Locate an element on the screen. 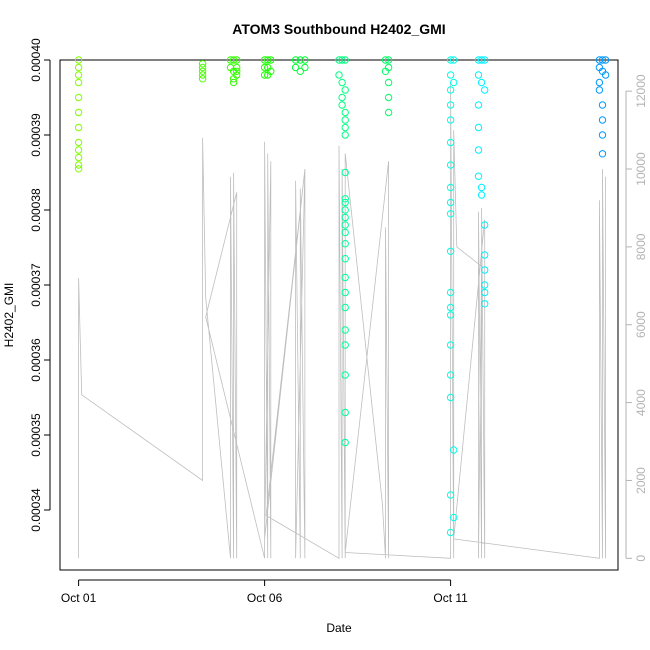 The image size is (650, 650). x-axis: Oct 01 Oct 06 Oct 11 is located at coordinates (264, 592).